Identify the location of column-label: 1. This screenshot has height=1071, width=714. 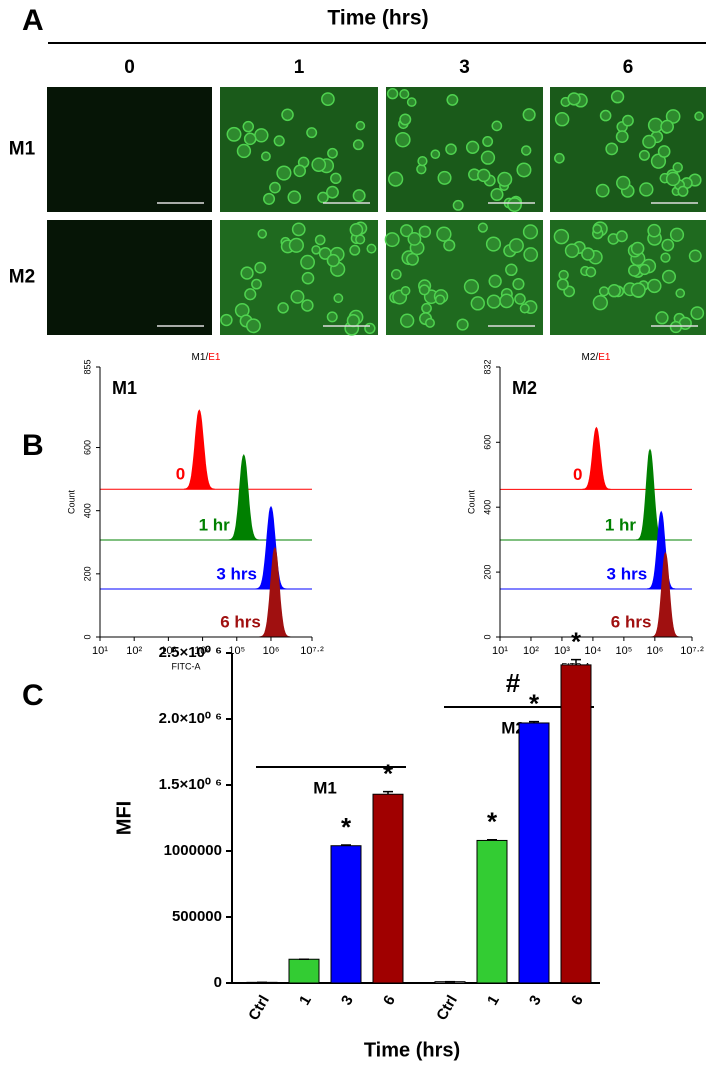
(299, 67).